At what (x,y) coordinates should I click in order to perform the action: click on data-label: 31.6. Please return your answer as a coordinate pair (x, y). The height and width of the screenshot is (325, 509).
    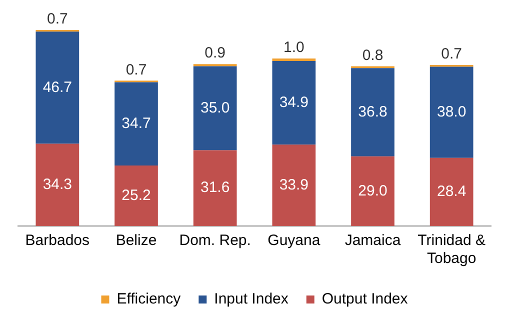
    Looking at the image, I should click on (215, 187).